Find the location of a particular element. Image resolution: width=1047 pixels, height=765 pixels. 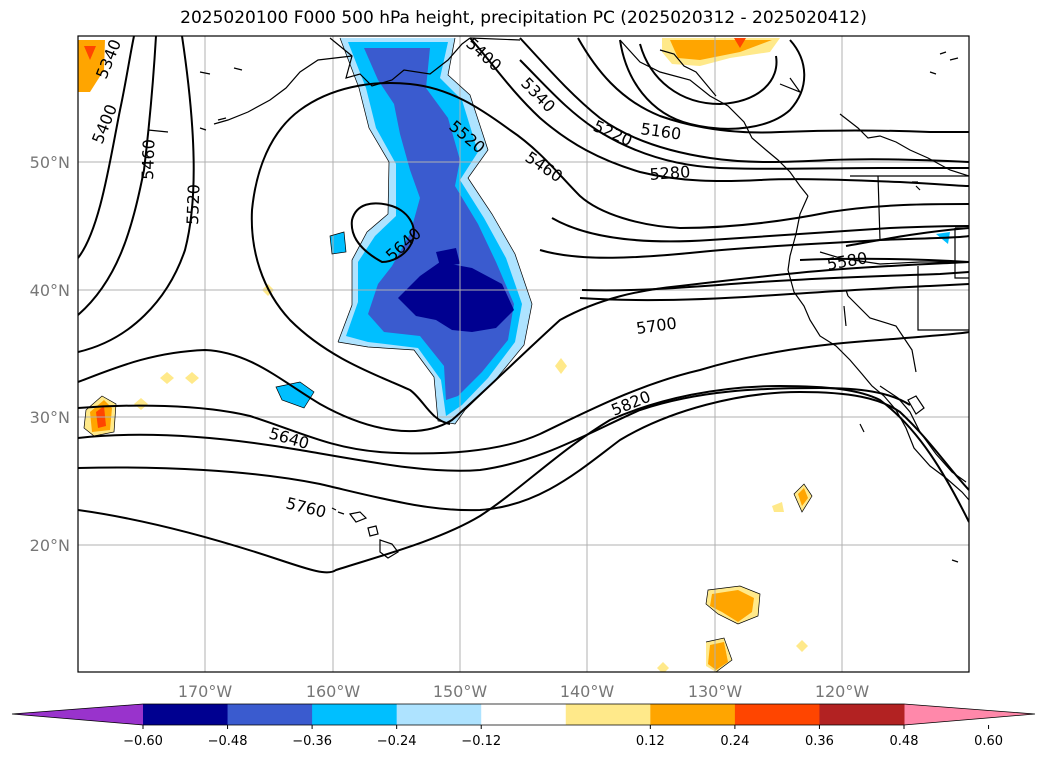

colorbar-tick-label: −0.48 is located at coordinates (228, 741).